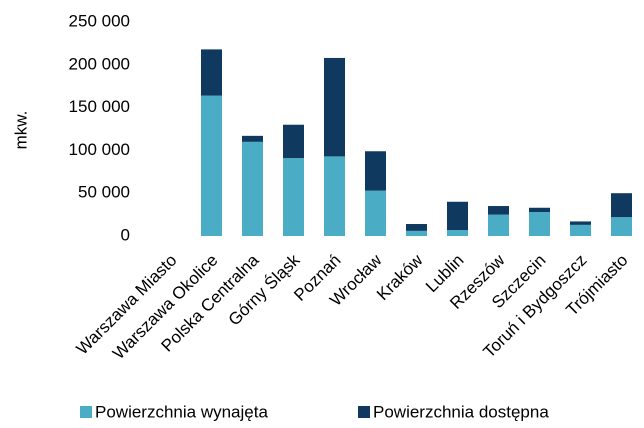  I want to click on legend-label: Powierzchnia wynajęta, so click(181, 411).